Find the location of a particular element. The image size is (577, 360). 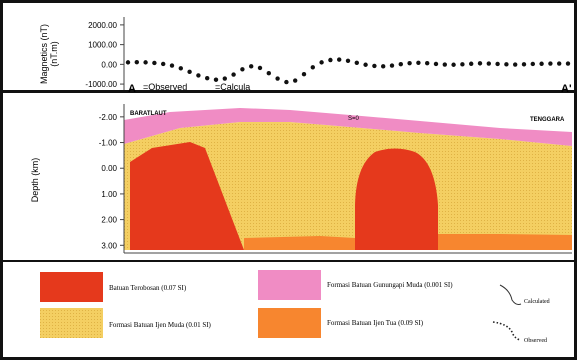

legend-label-ijen-muda: Formasi Batuan Ijen Muda (0.01 SI) is located at coordinates (160, 325).